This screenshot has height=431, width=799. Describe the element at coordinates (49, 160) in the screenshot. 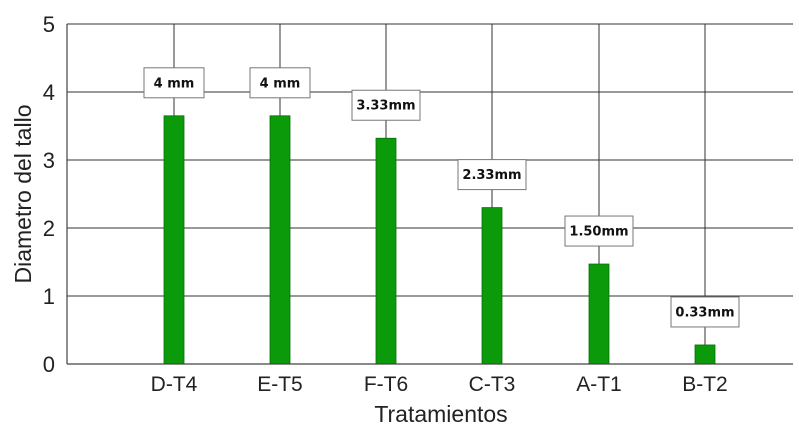

I see `y-tick-label: 3` at that location.